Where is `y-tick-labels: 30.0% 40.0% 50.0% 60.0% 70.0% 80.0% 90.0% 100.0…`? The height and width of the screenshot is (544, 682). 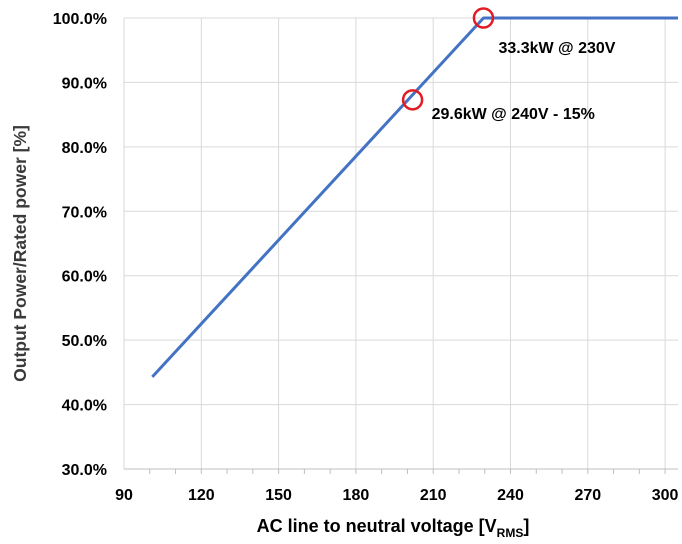
y-tick-labels: 30.0% 40.0% 50.0% 60.0% 70.0% 80.0% 90.0% 100.0… is located at coordinates (80, 245).